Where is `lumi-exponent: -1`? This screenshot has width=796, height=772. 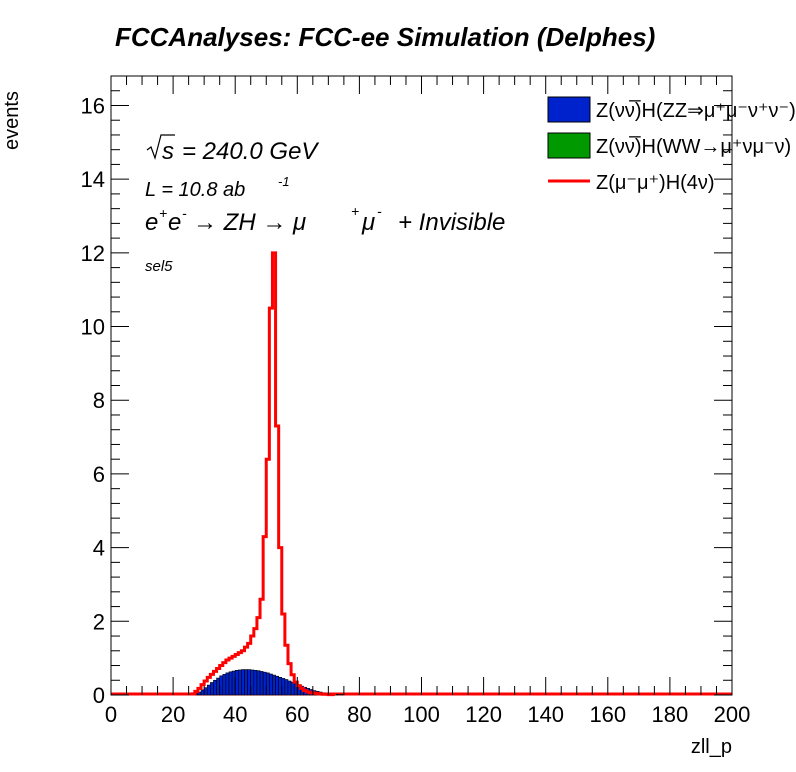 lumi-exponent: -1 is located at coordinates (284, 181).